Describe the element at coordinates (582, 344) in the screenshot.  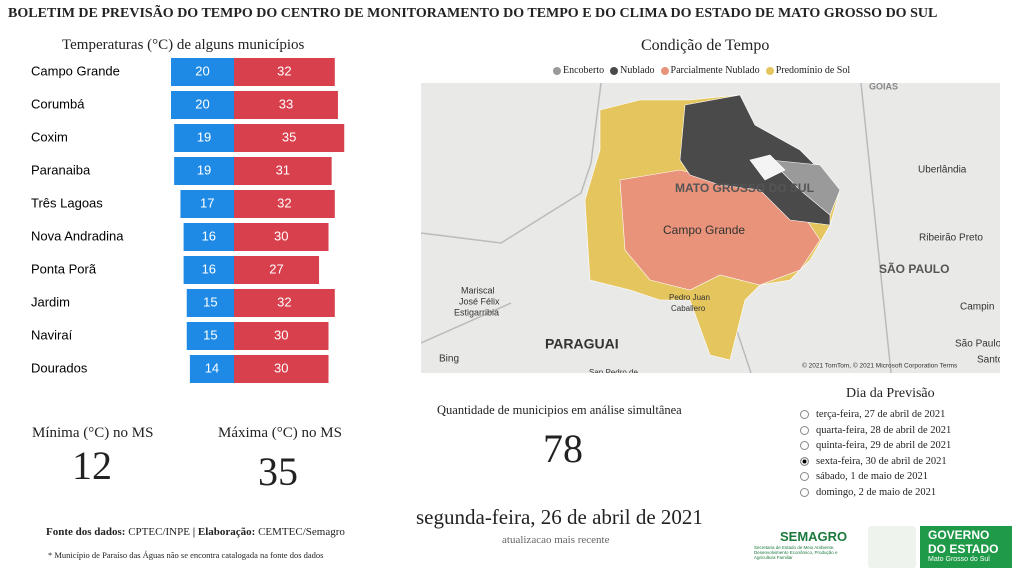
I see `map-label: PARAGUAI` at that location.